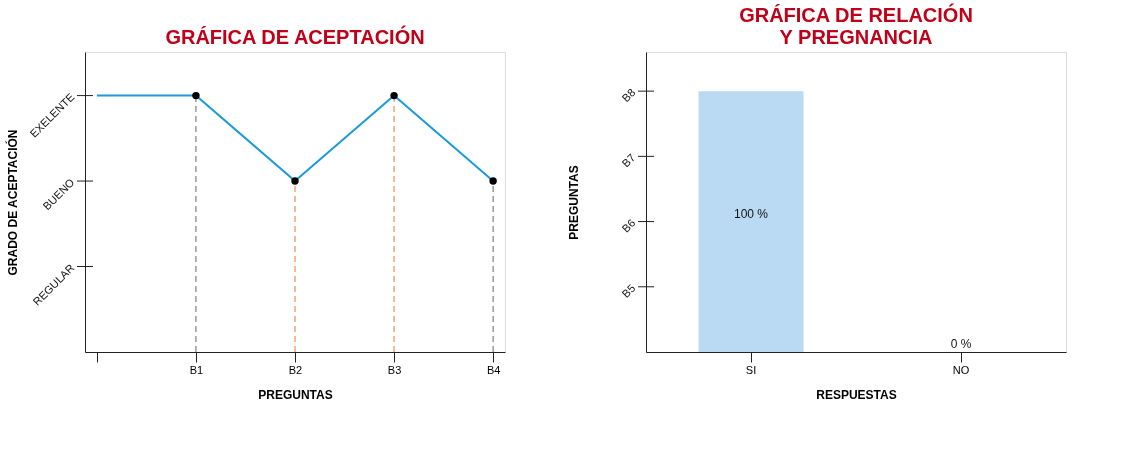  What do you see at coordinates (628, 95) in the screenshot?
I see `text: B8` at bounding box center [628, 95].